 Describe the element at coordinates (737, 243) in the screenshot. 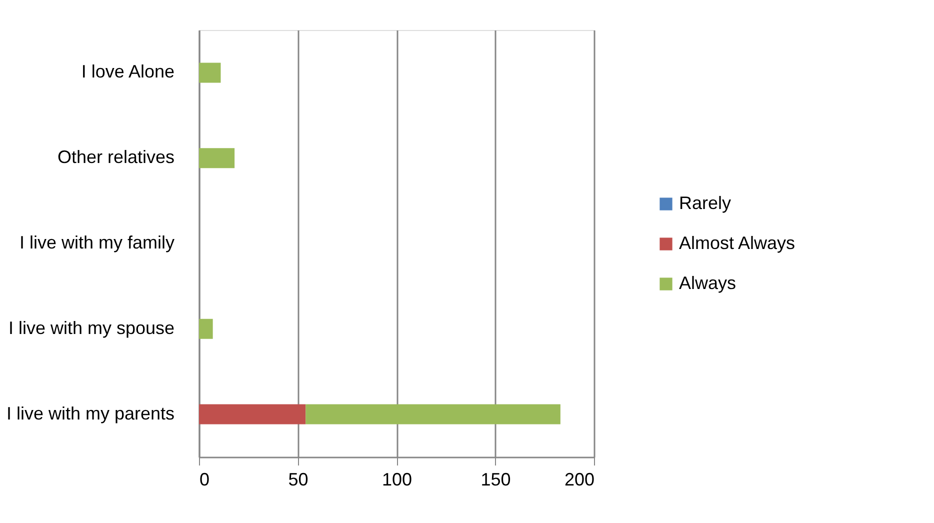

I see `legend-label: Almost Always` at that location.